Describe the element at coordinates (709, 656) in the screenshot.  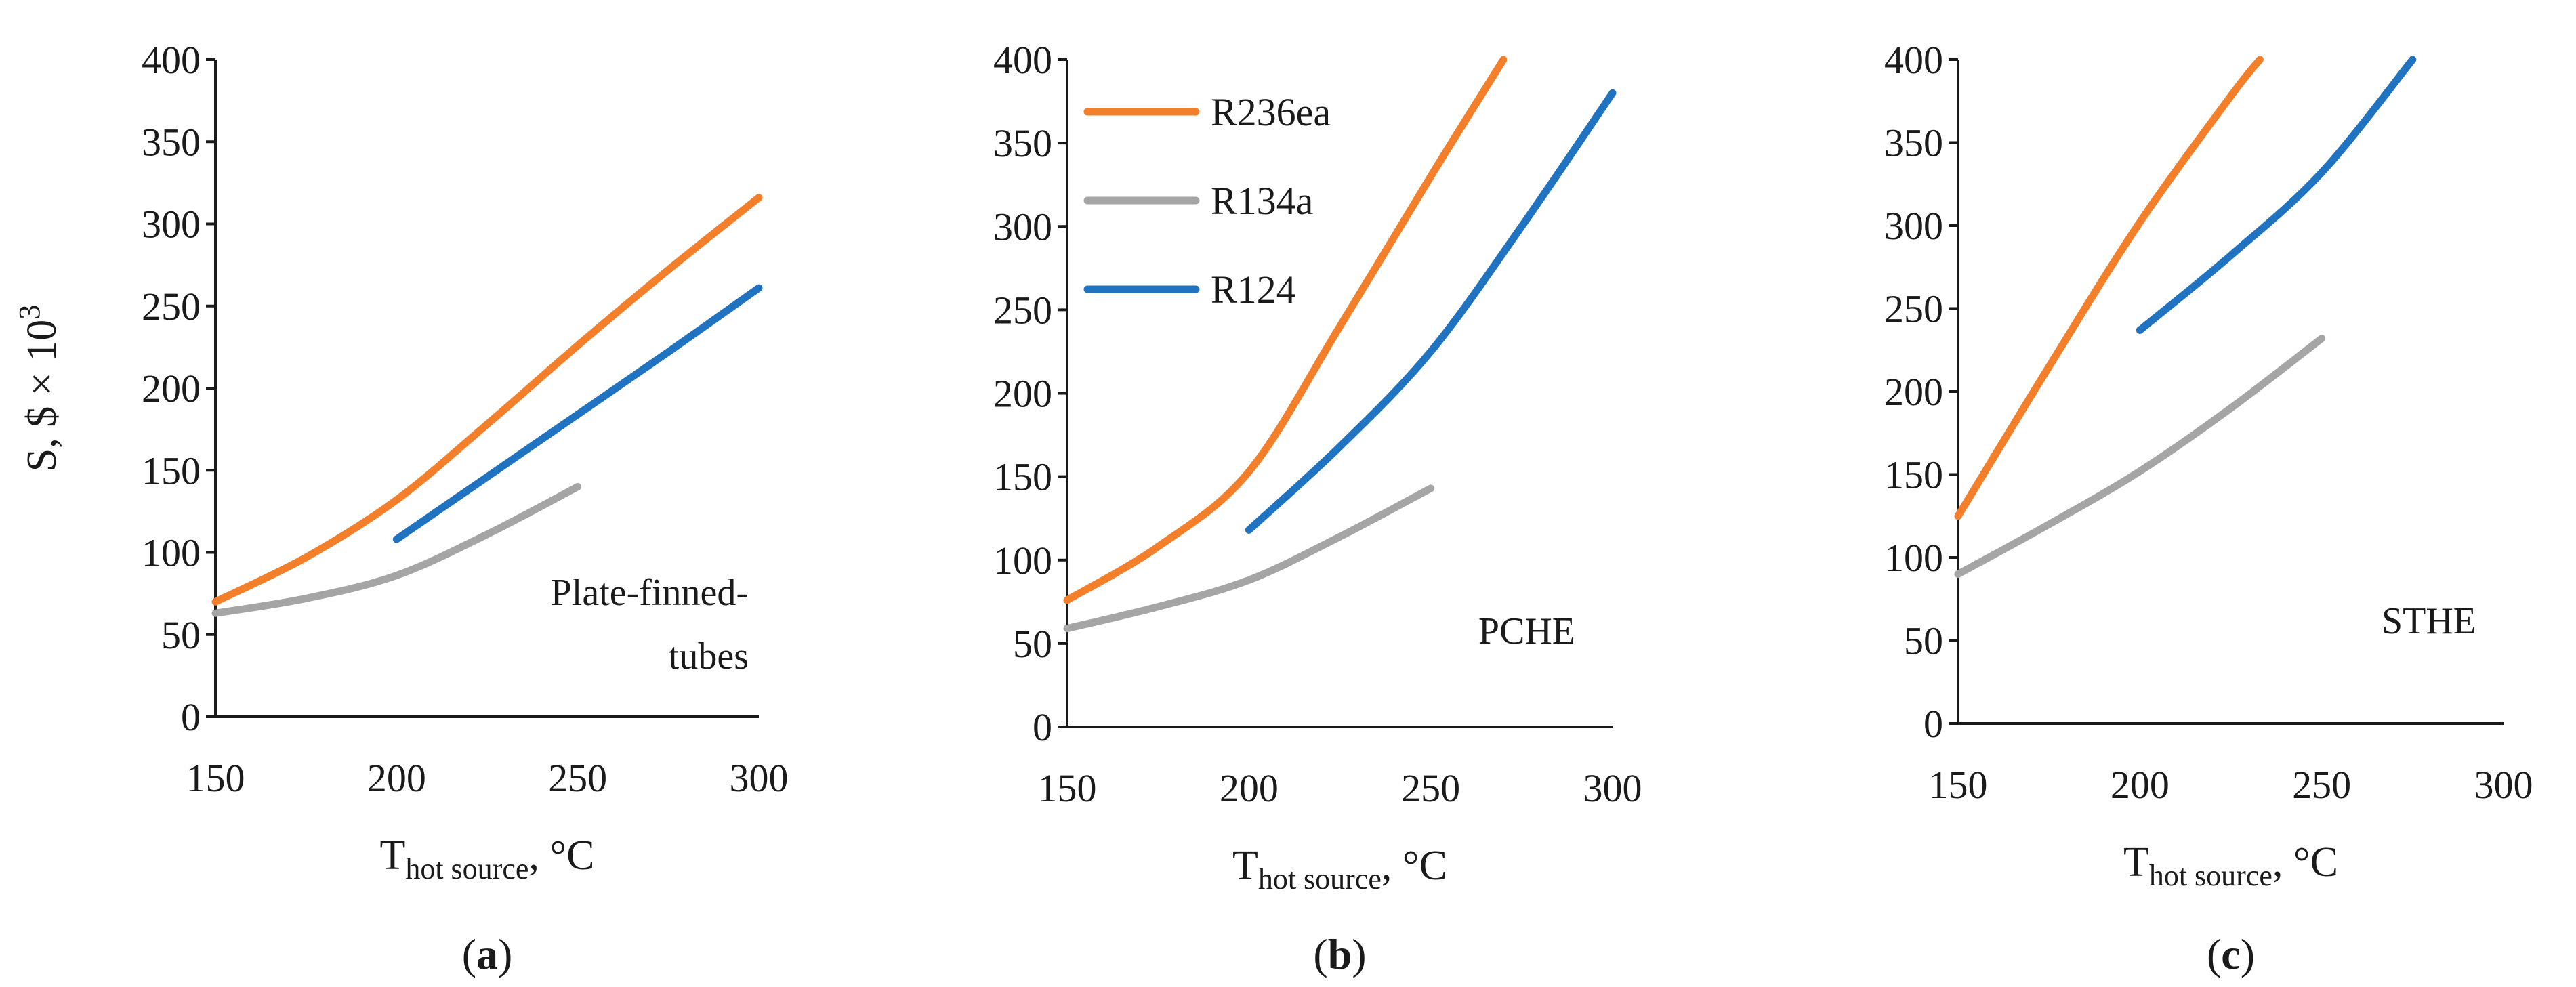
I see `annotation-text: tubes` at that location.